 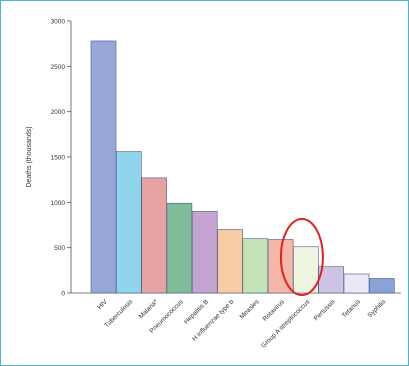 I want to click on y-tick-label: 1500, so click(x=58, y=158).